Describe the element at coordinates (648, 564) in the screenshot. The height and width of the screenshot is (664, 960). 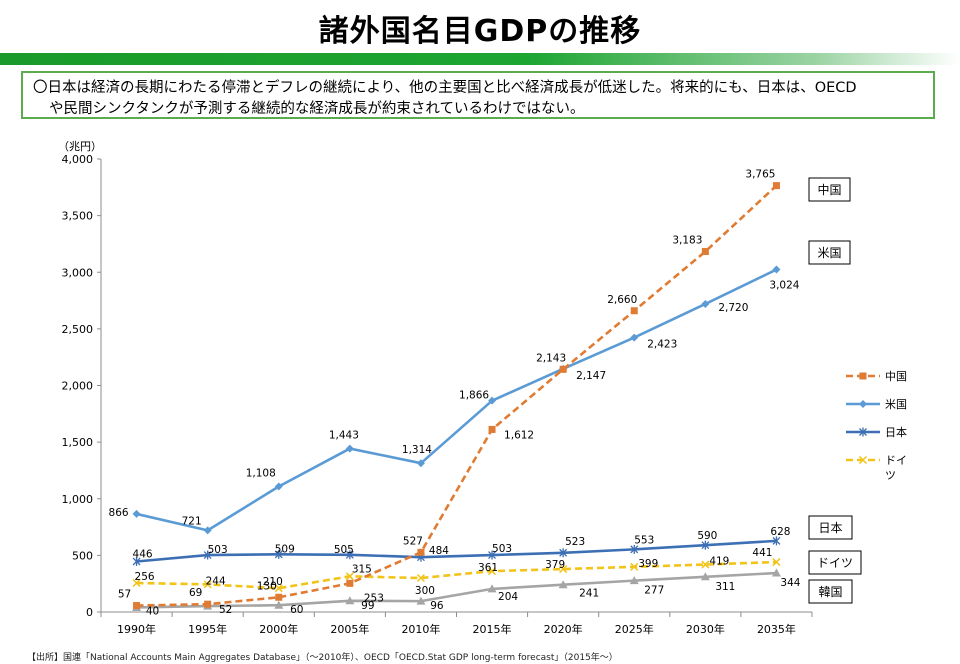
I see `data-label: 399` at that location.